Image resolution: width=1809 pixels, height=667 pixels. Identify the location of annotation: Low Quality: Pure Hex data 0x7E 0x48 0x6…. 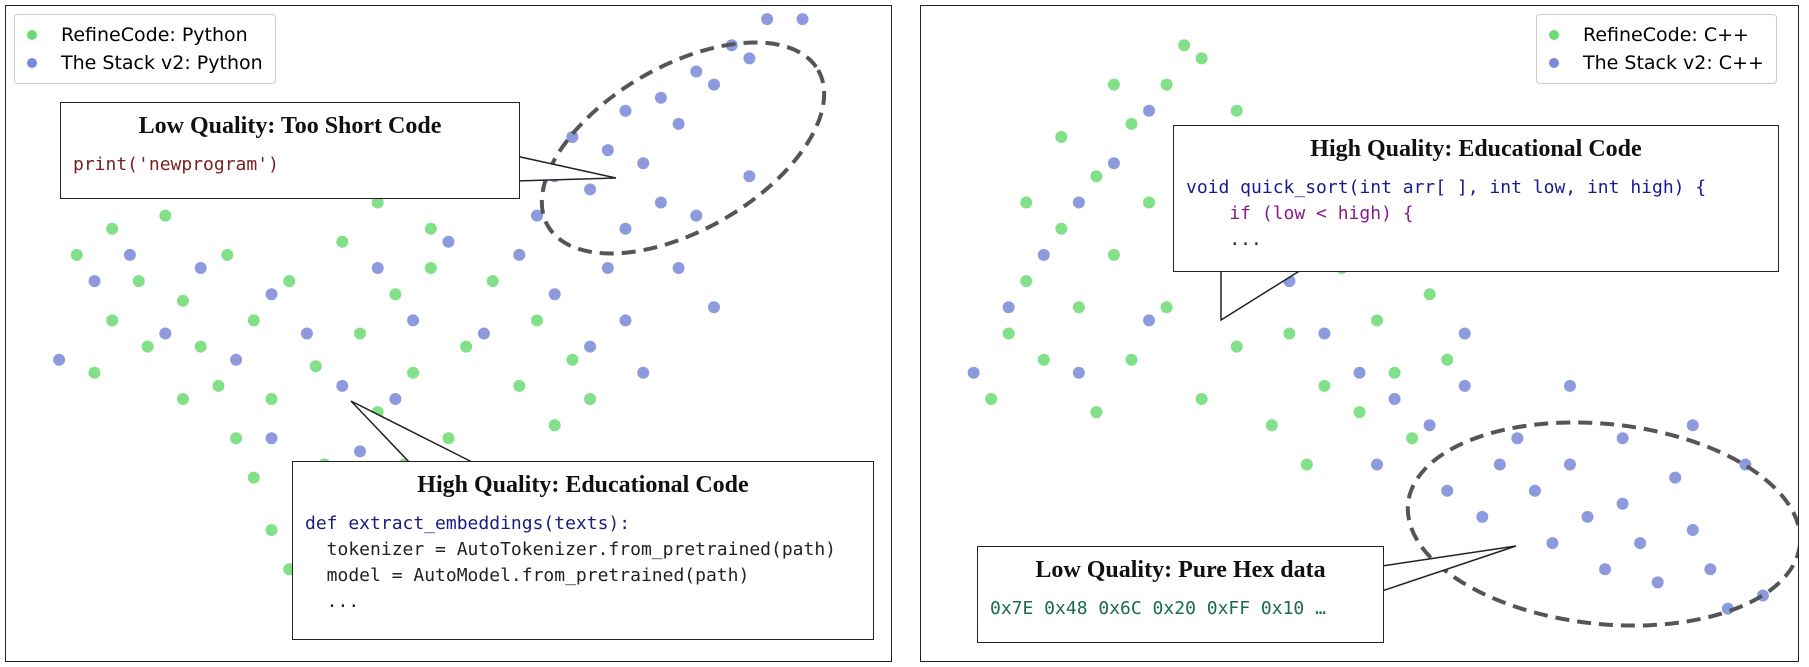
(1180, 594).